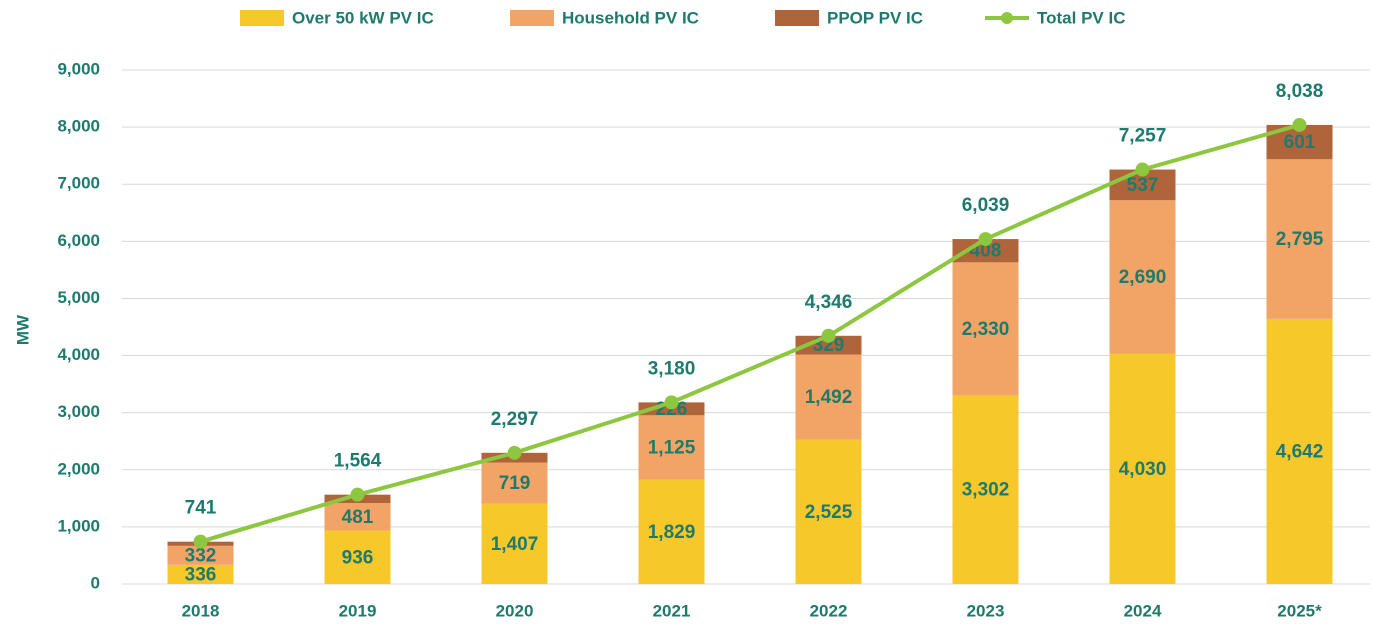 This screenshot has height=628, width=1373. I want to click on data-label: 601, so click(1300, 142).